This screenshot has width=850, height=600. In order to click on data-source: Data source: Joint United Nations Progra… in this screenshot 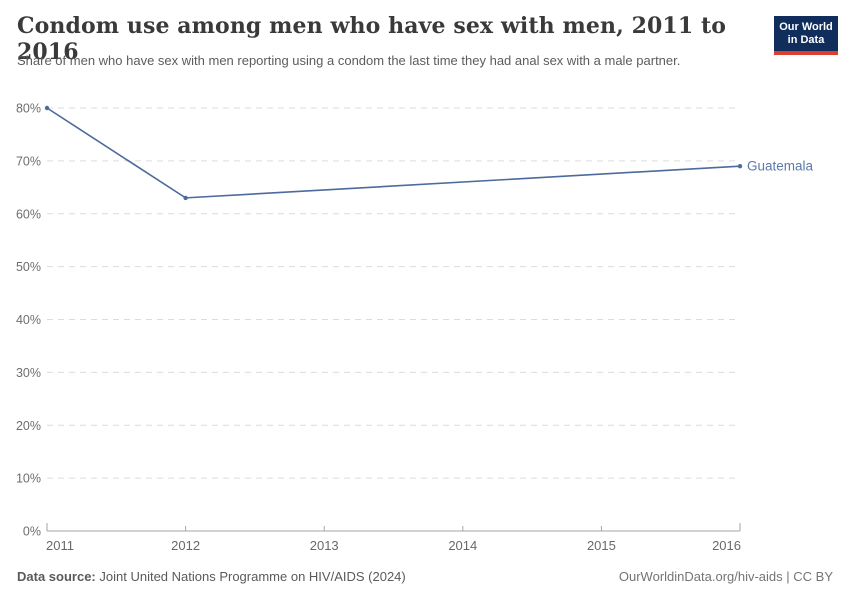, I will do `click(211, 576)`.